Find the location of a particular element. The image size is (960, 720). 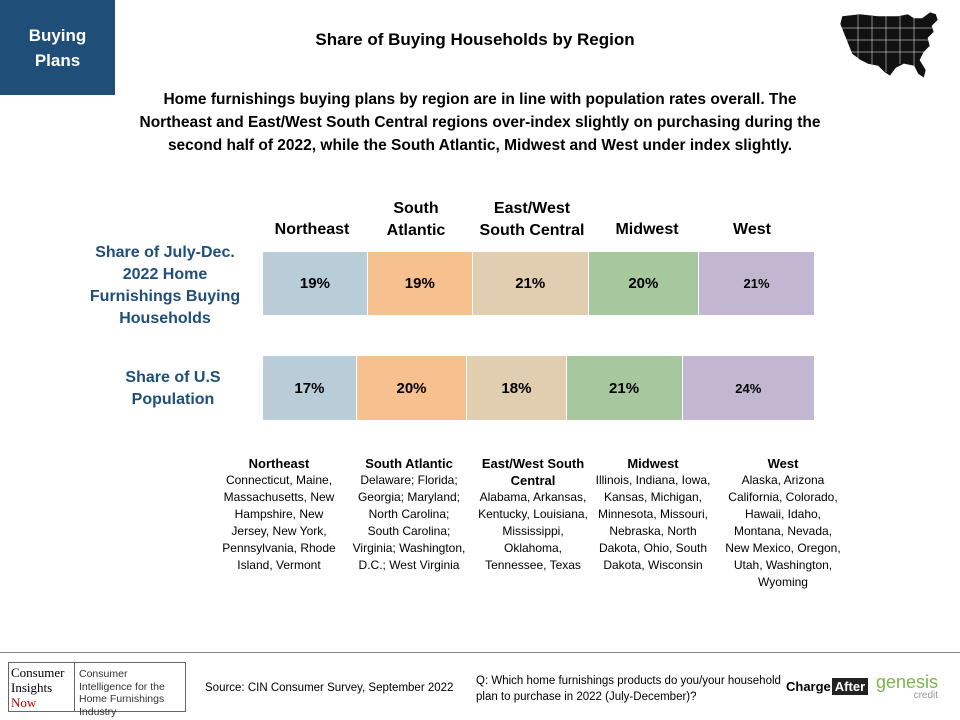

region-desc-title: Midwest is located at coordinates (653, 463).